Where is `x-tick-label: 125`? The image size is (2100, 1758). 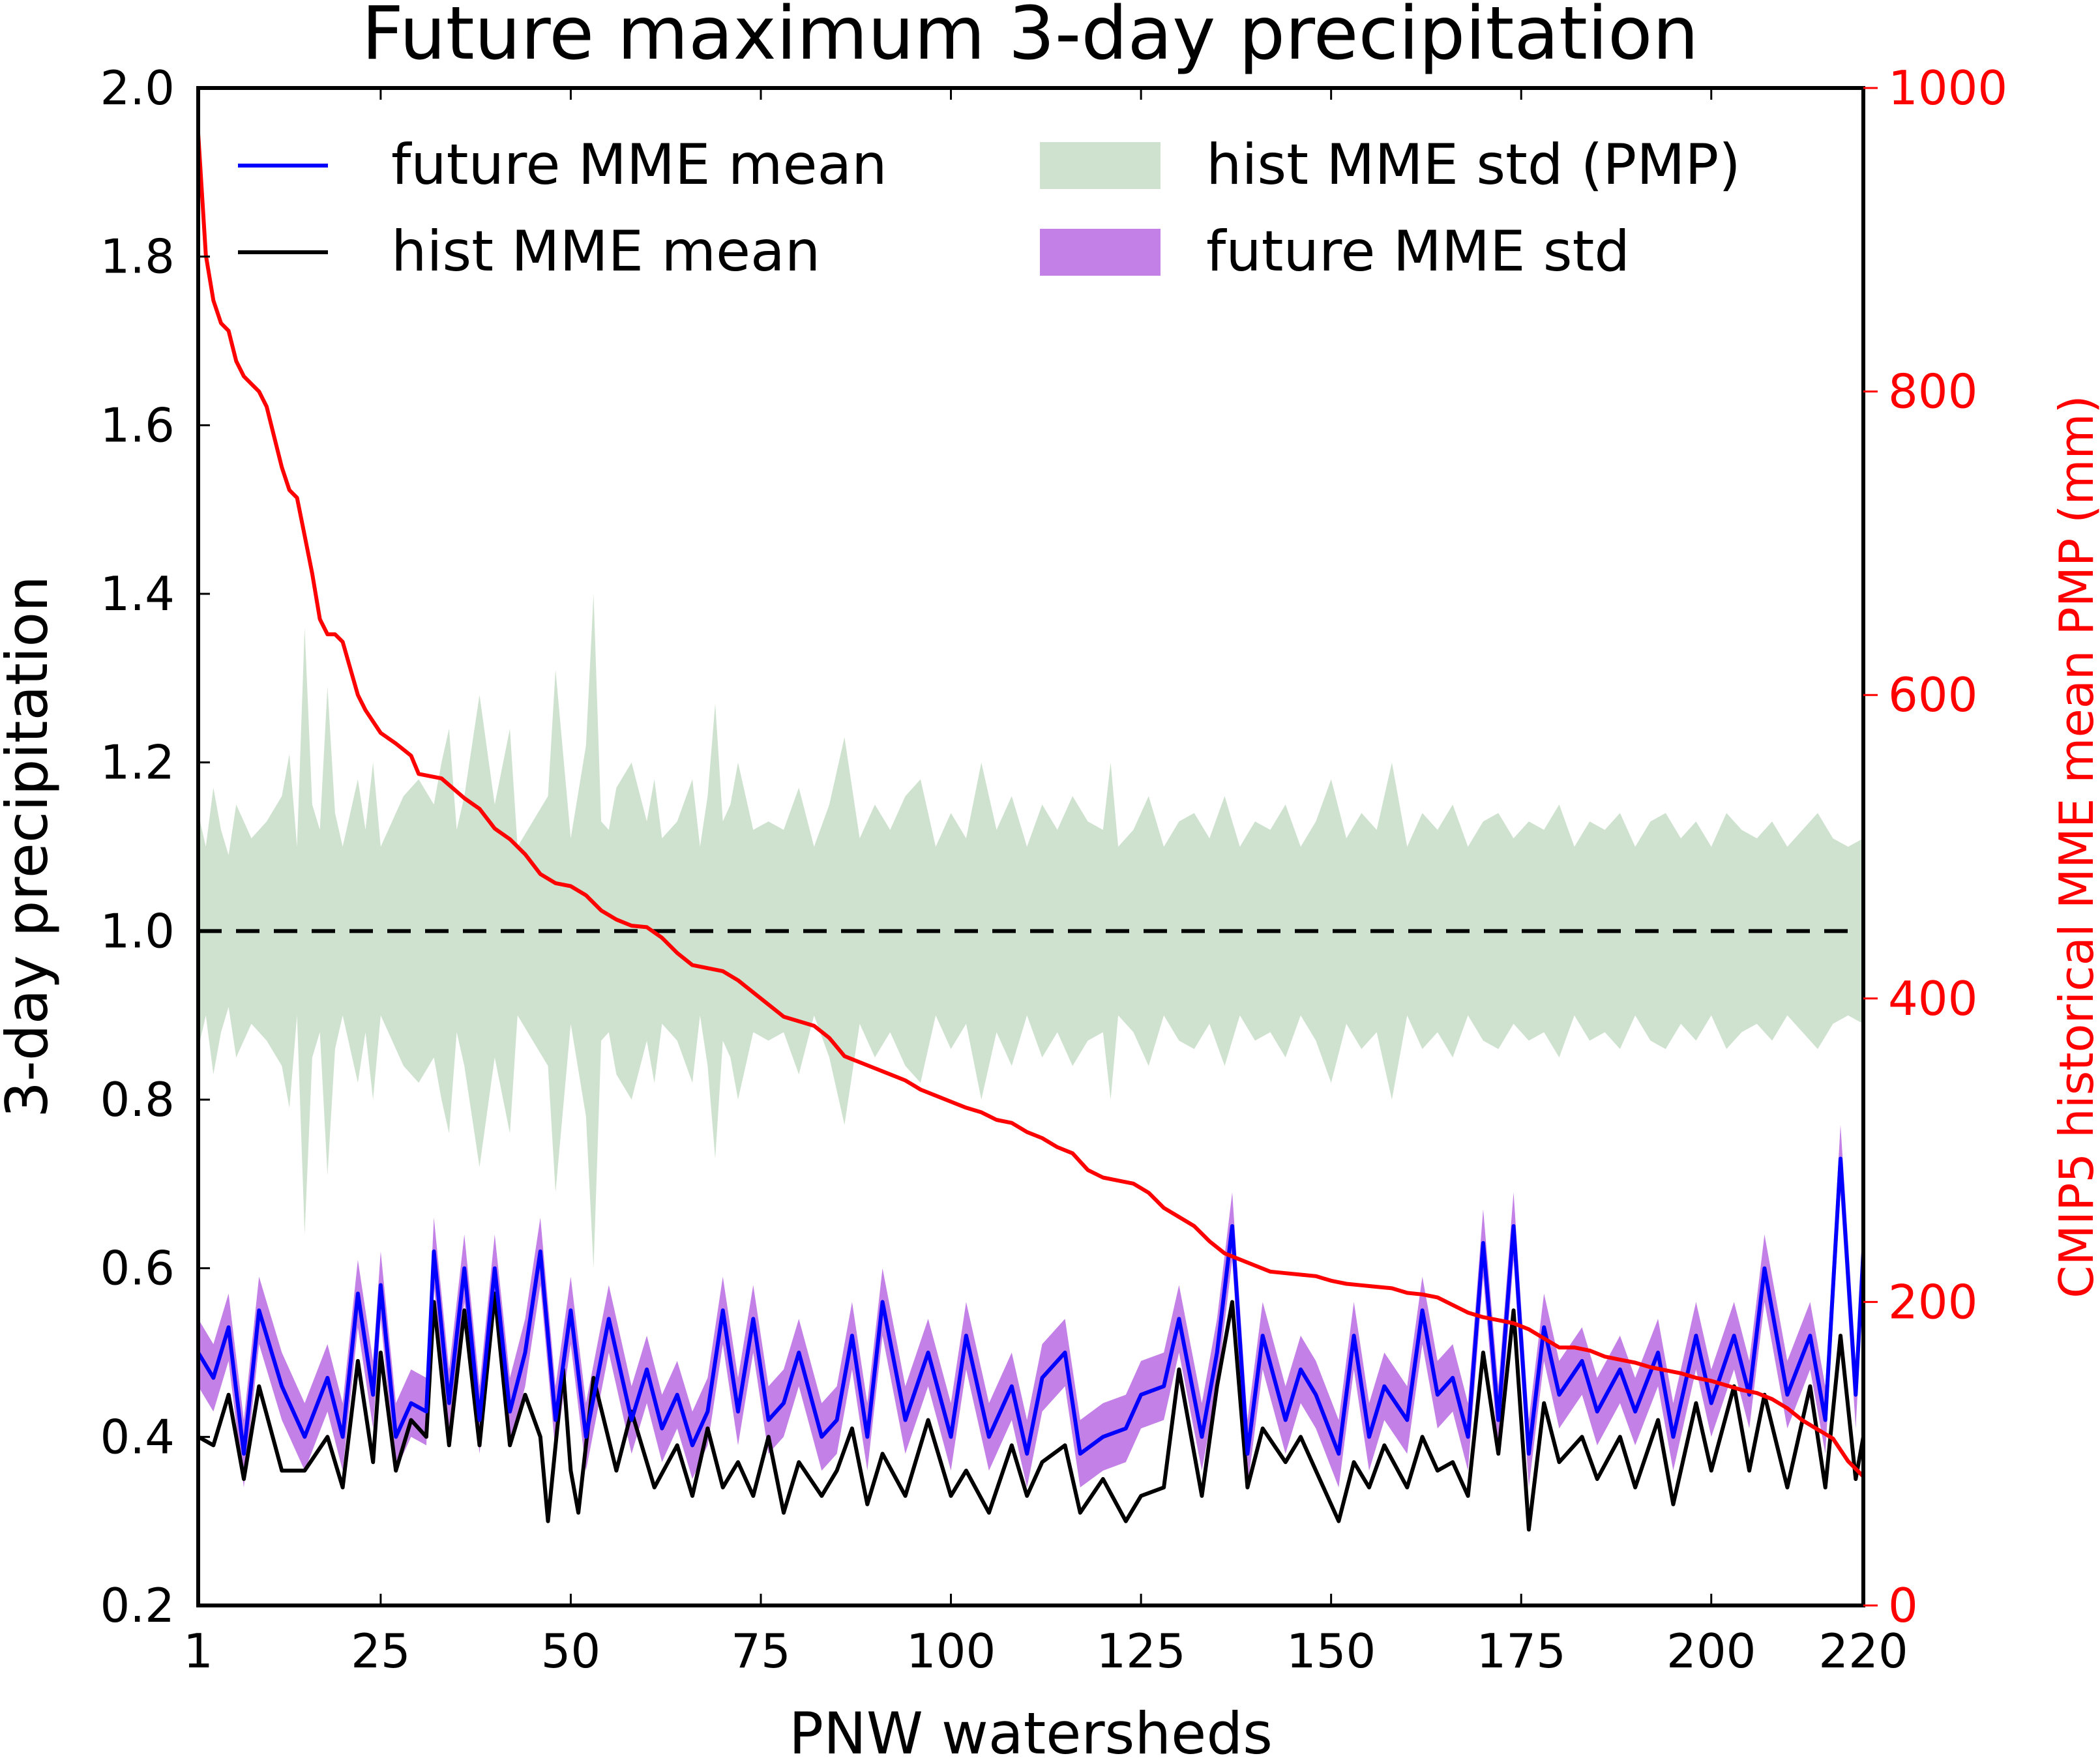 x-tick-label: 125 is located at coordinates (1140, 1651).